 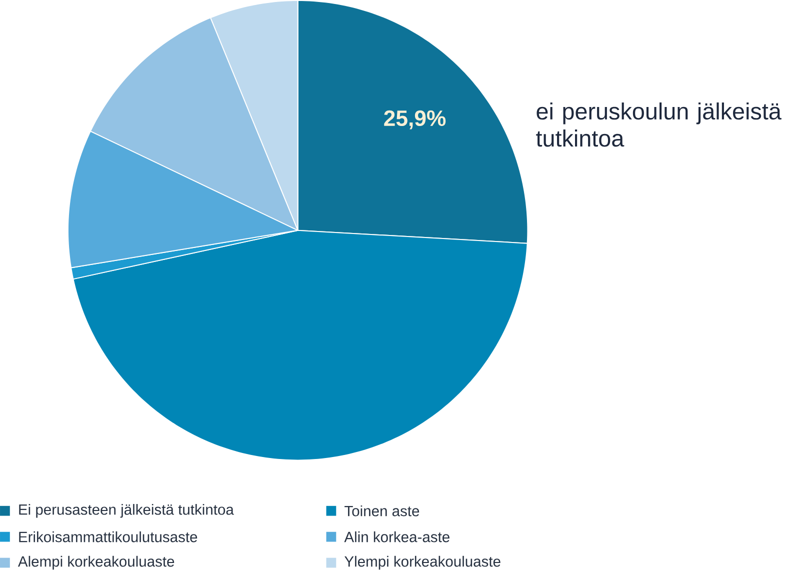 I want to click on data-label: 25,9%, so click(x=415, y=120).